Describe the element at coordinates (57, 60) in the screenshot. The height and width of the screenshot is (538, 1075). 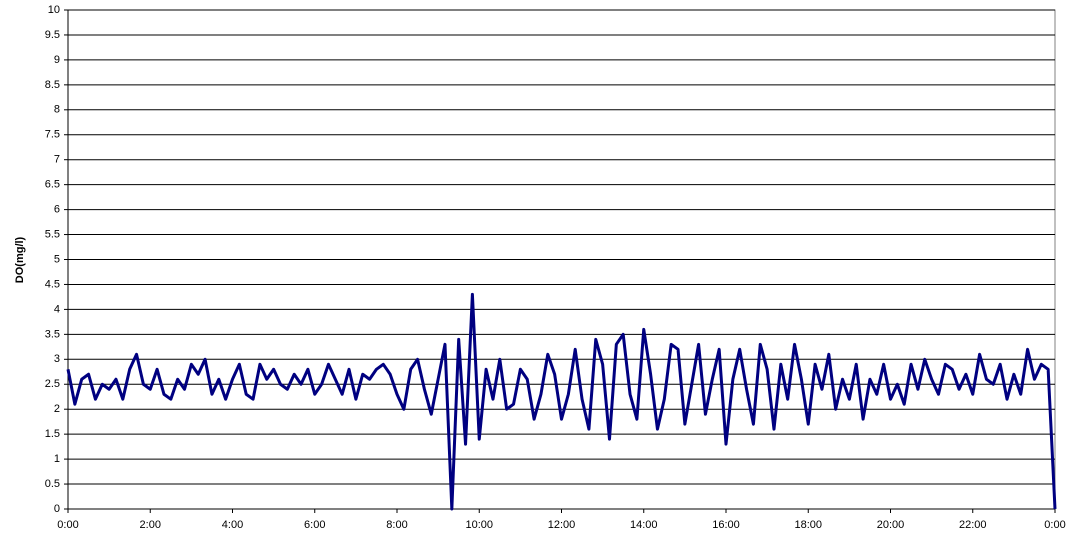
I see `y-tick-label: 9` at that location.